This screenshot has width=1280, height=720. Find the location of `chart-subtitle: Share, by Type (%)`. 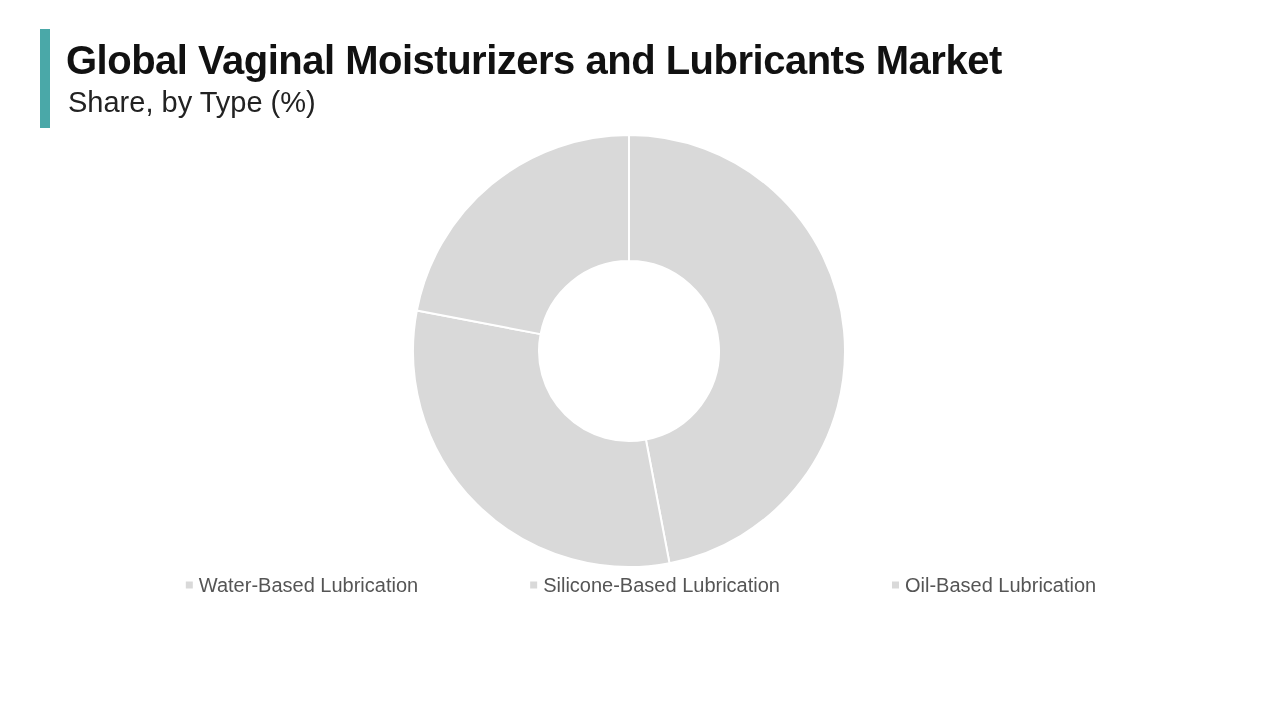

chart-subtitle: Share, by Type (%) is located at coordinates (192, 102).